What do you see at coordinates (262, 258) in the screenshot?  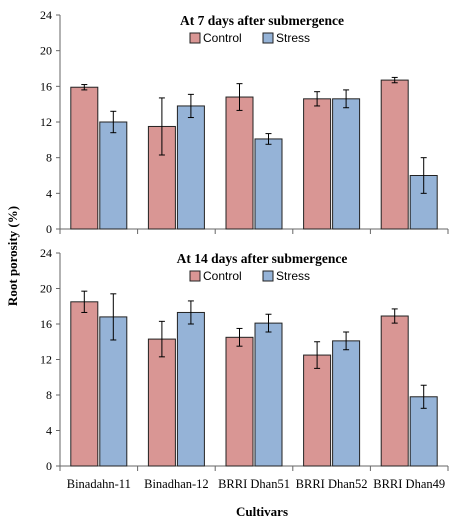 I see `panel-title: At 14 days after submergence` at bounding box center [262, 258].